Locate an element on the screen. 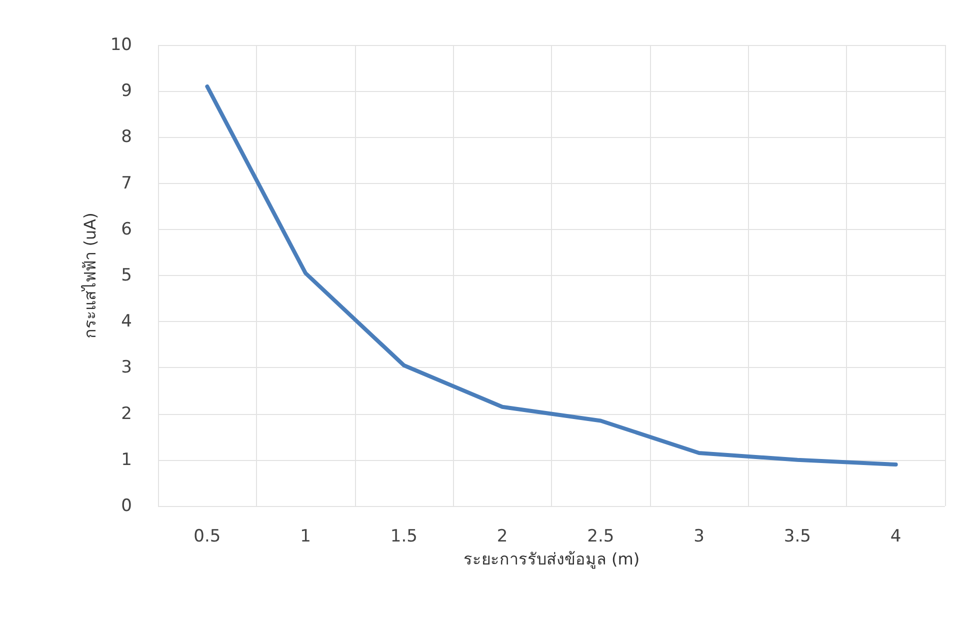  x-tick-label: 3.5 is located at coordinates (797, 536).